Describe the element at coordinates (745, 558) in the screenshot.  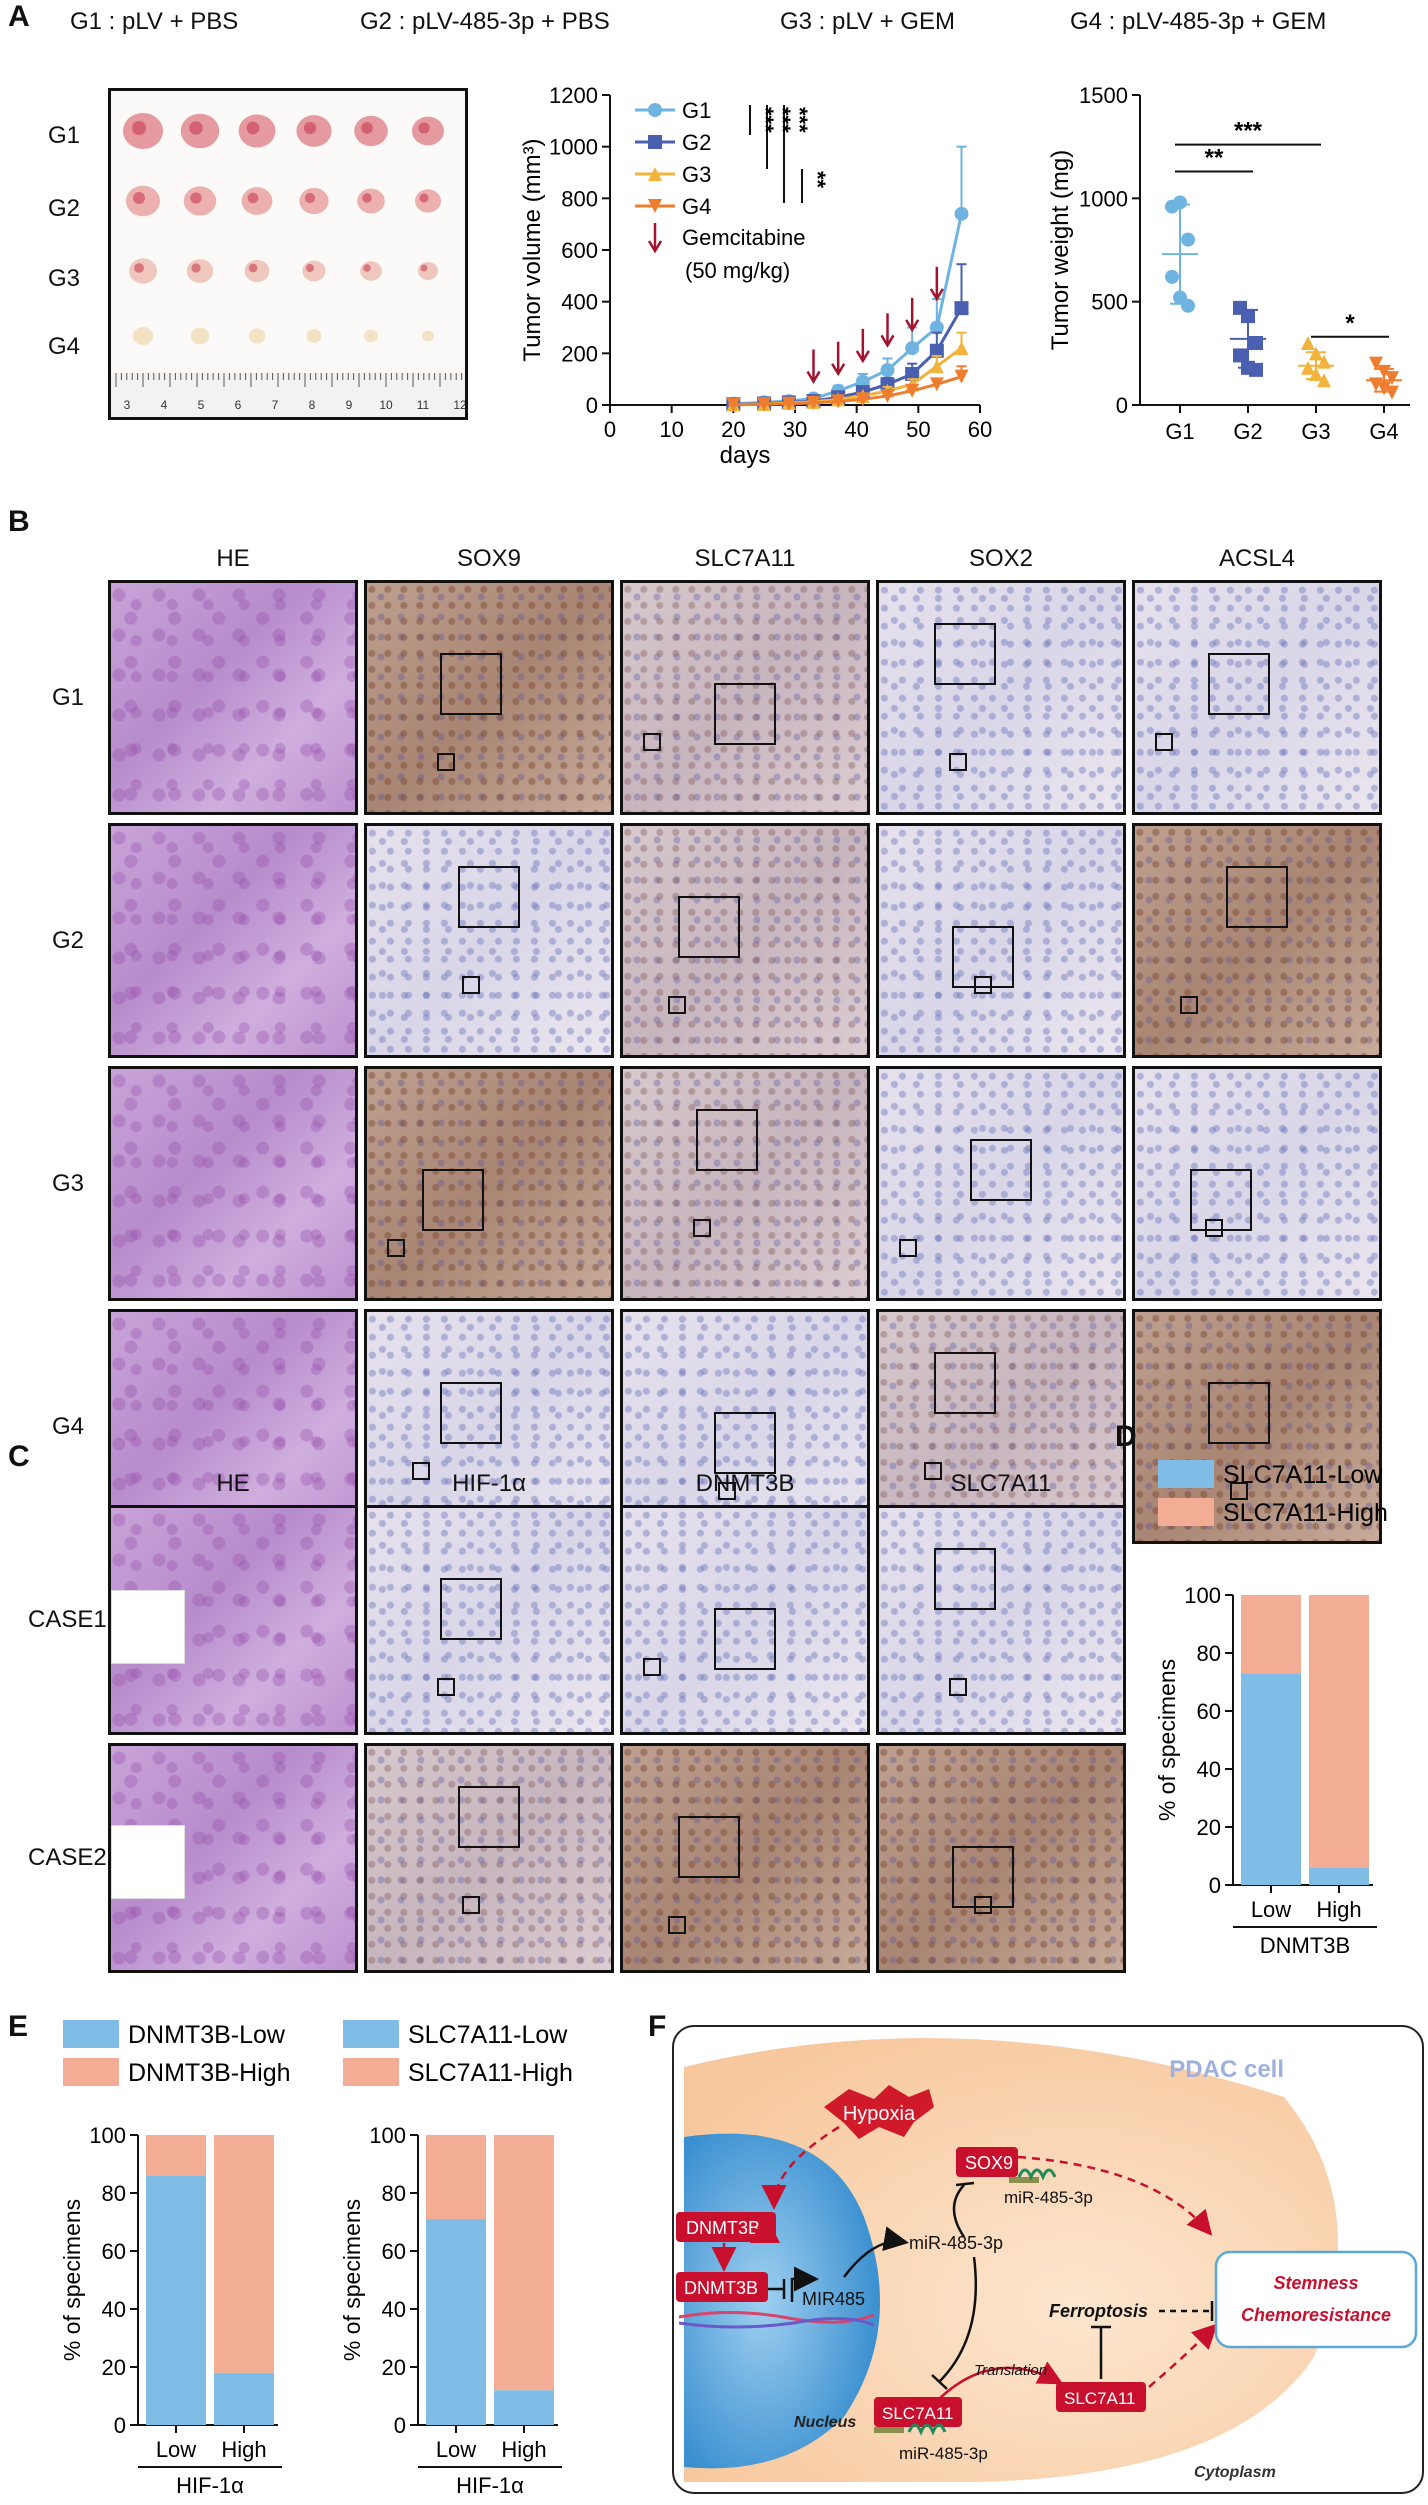
I see `panel-b-column-header: SLC7A11` at that location.